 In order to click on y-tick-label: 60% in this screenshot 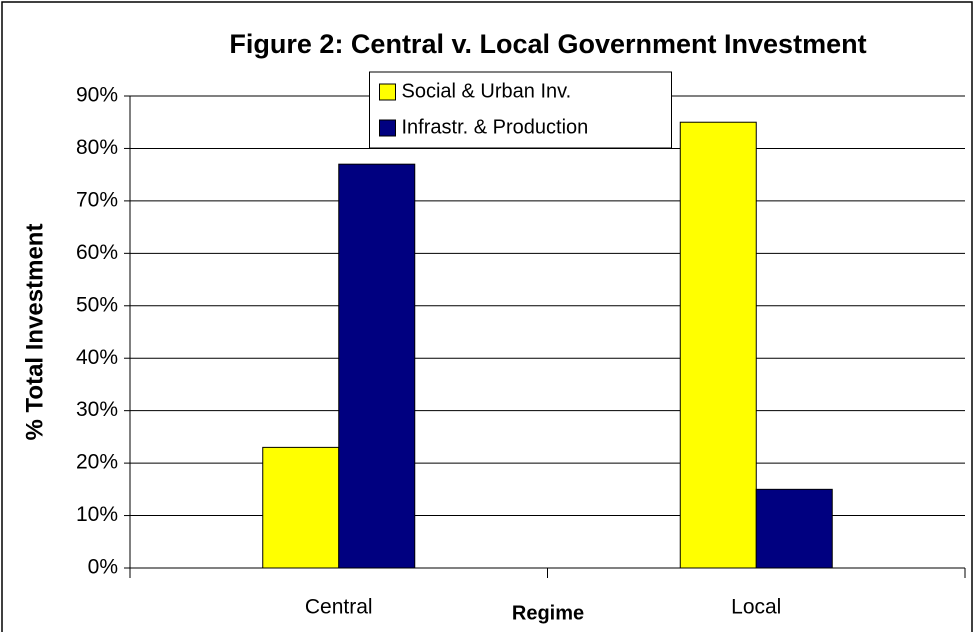, I will do `click(97, 252)`.